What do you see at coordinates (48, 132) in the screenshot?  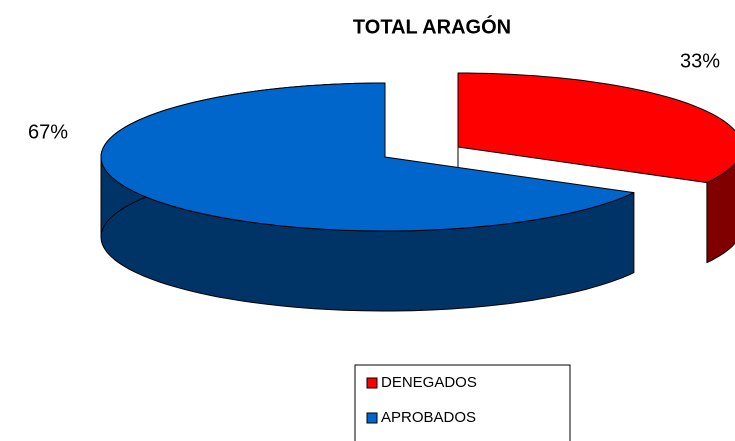 I see `data-label: 67%` at bounding box center [48, 132].